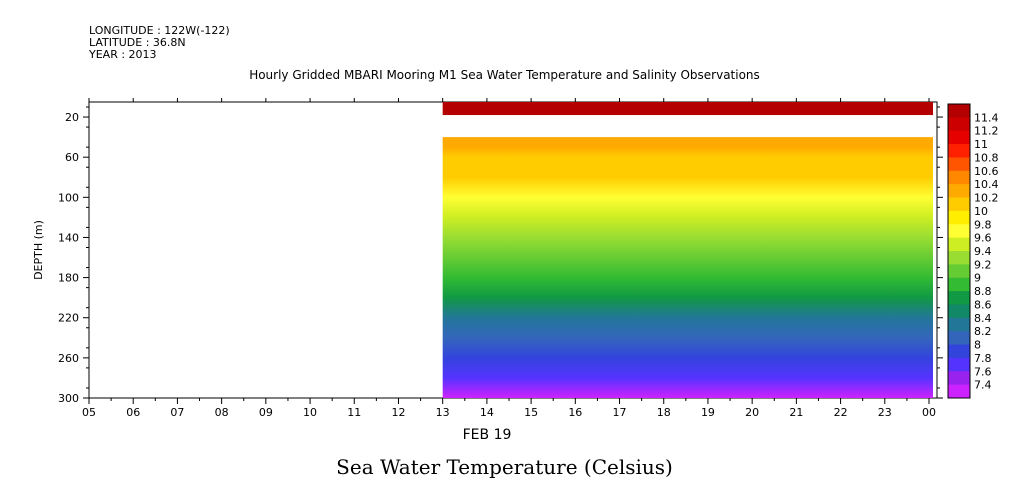 Image resolution: width=1009 pixels, height=504 pixels. I want to click on colorbar-tick-label: 10.2, so click(986, 198).